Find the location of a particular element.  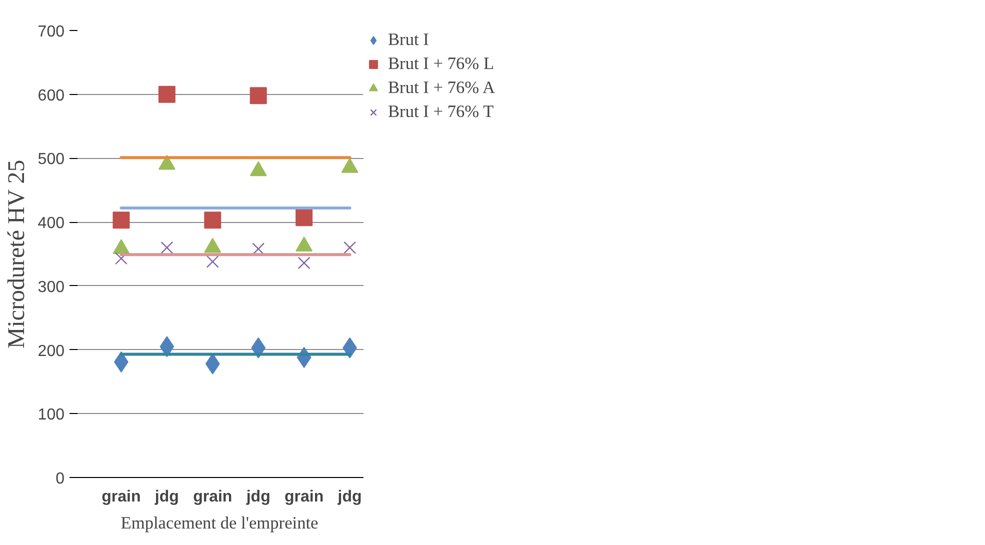

y-tick-label: 700 is located at coordinates (51, 32).